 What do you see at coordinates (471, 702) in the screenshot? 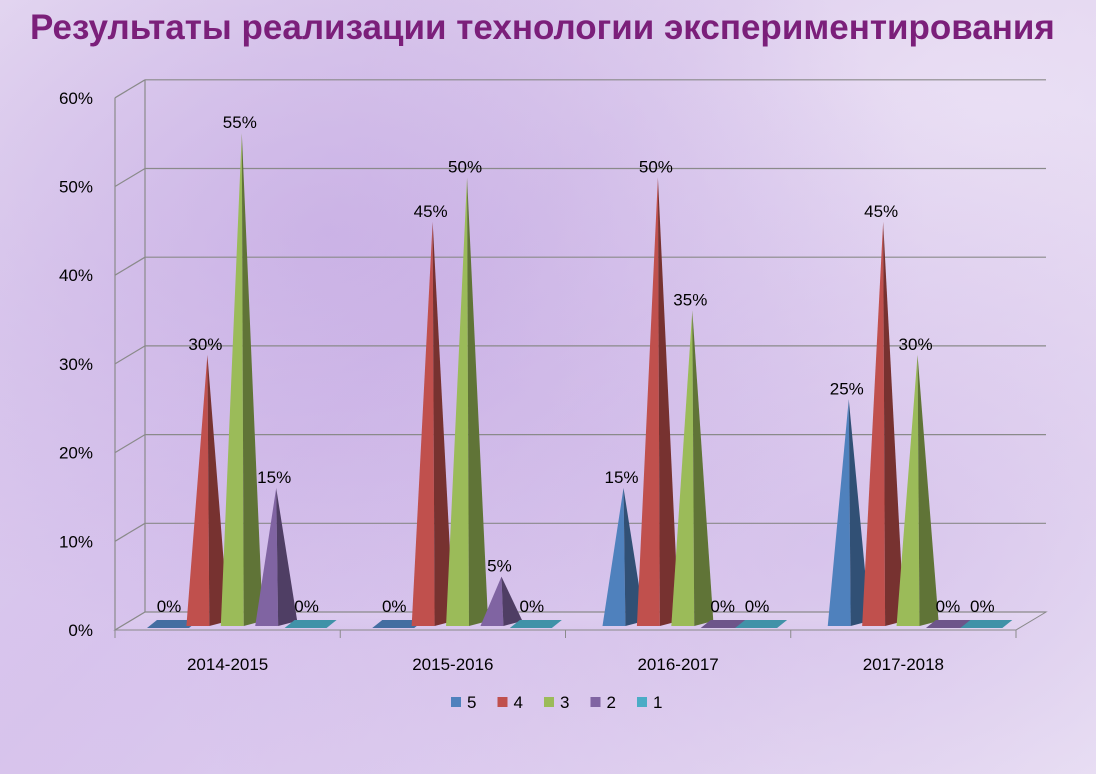
I see `legend-label: 5` at bounding box center [471, 702].